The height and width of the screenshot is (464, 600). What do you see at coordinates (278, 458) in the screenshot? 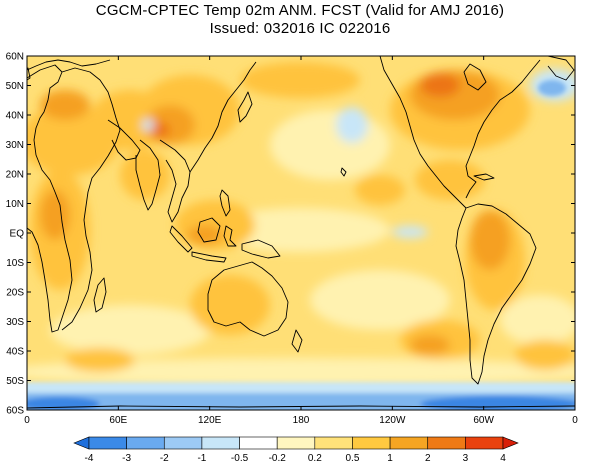
I see `colorbar-label: -0.2` at bounding box center [278, 458].